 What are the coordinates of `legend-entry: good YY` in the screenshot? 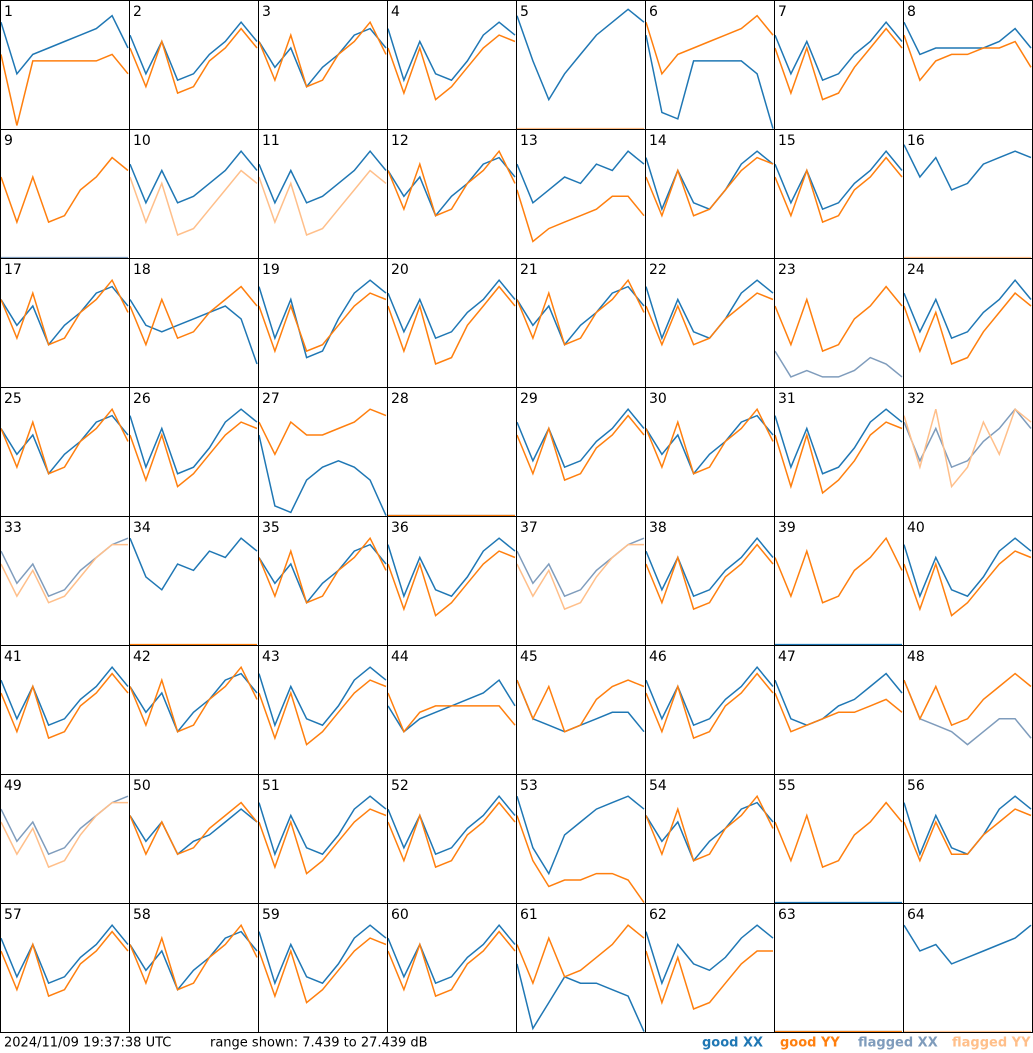 It's located at (810, 1043).